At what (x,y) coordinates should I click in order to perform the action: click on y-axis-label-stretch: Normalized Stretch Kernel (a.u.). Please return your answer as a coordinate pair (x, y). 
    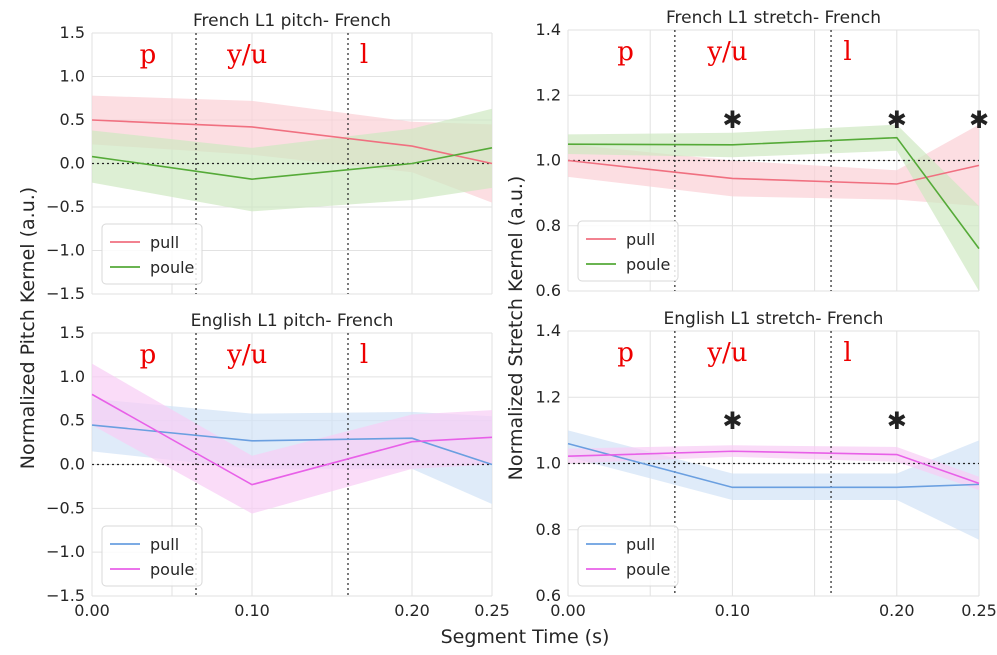
    Looking at the image, I should click on (516, 328).